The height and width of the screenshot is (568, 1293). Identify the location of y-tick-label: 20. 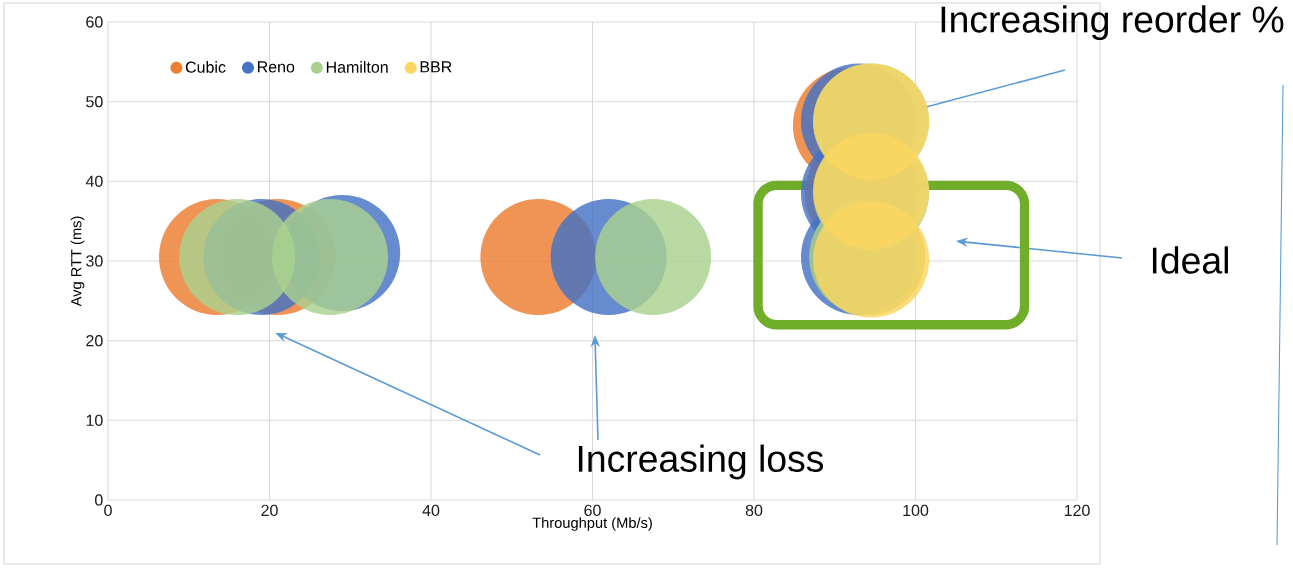
(94, 341).